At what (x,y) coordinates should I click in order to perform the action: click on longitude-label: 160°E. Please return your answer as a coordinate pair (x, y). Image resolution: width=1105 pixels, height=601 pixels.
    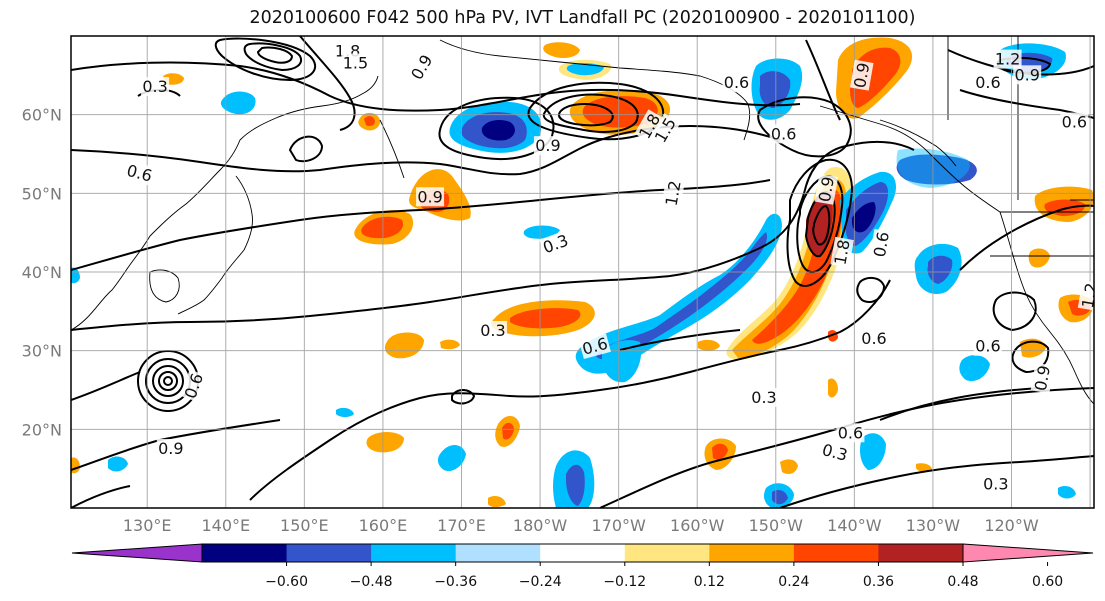
    Looking at the image, I should click on (383, 525).